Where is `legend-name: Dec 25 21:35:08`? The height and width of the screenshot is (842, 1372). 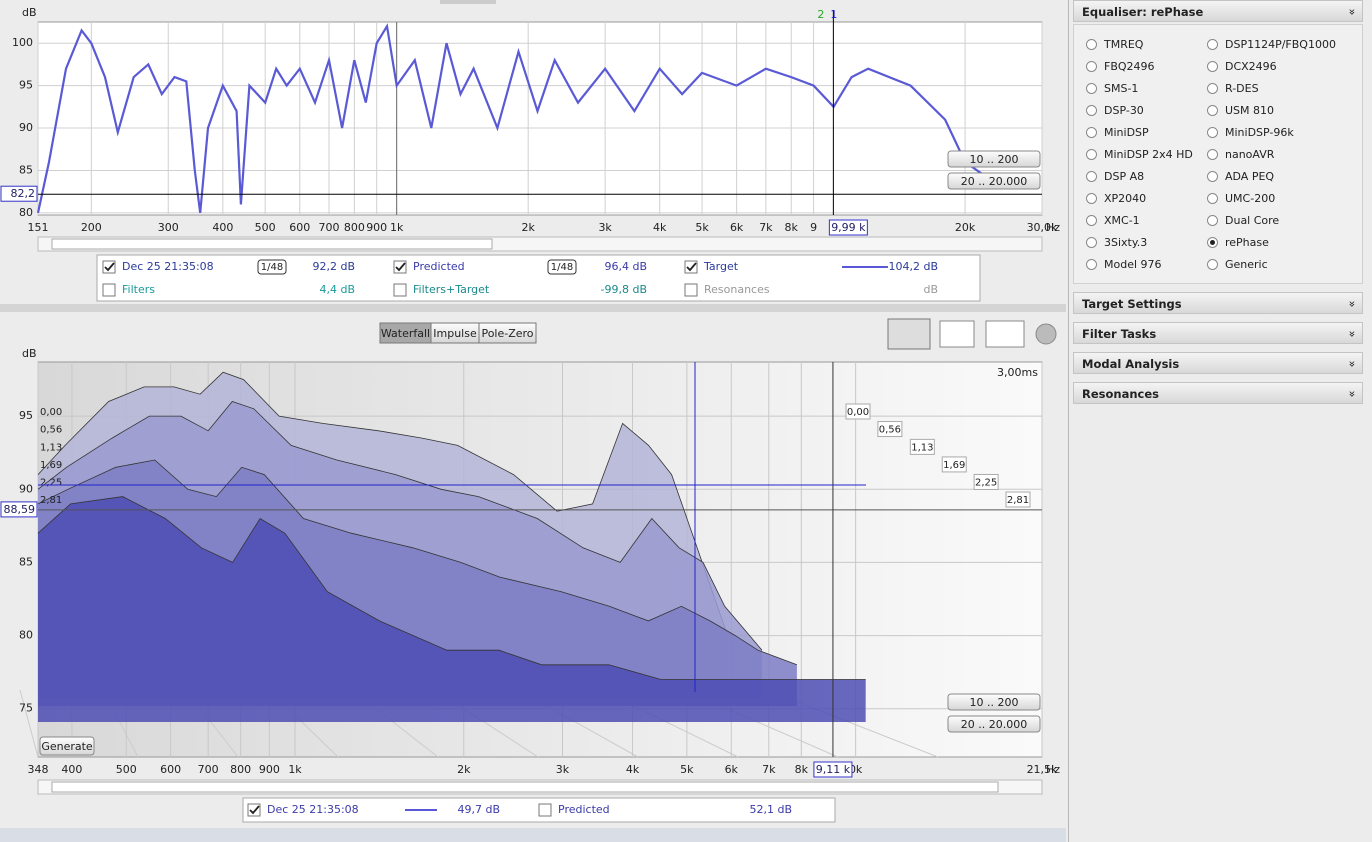 legend-name: Dec 25 21:35:08 is located at coordinates (313, 809).